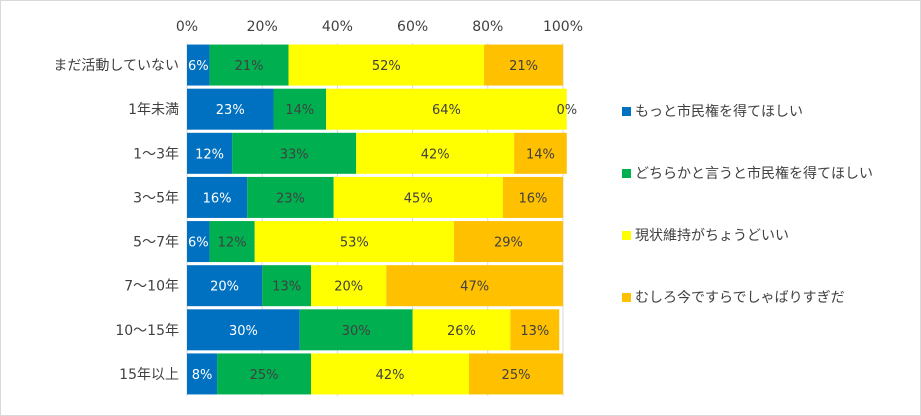  I want to click on x-tick-label: 60%, so click(412, 27).